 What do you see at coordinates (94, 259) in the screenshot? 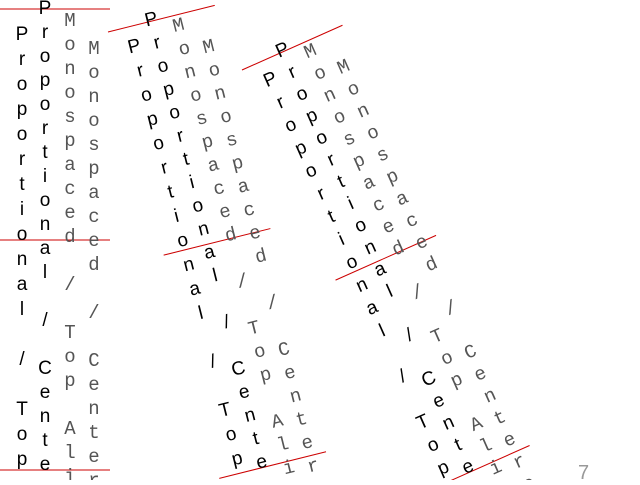
I see `text-monospaced-centered: Monospaced / Centered` at bounding box center [94, 259].